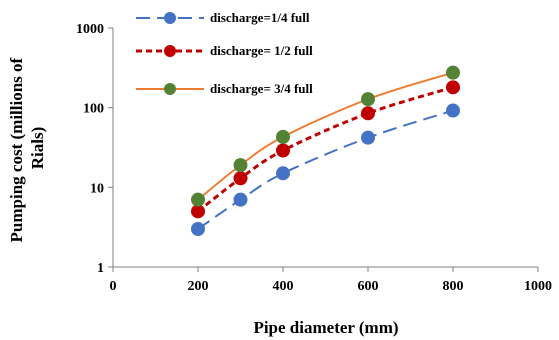 This screenshot has height=340, width=559. Describe the element at coordinates (90, 29) in the screenshot. I see `y-tick-label: 1000` at that location.